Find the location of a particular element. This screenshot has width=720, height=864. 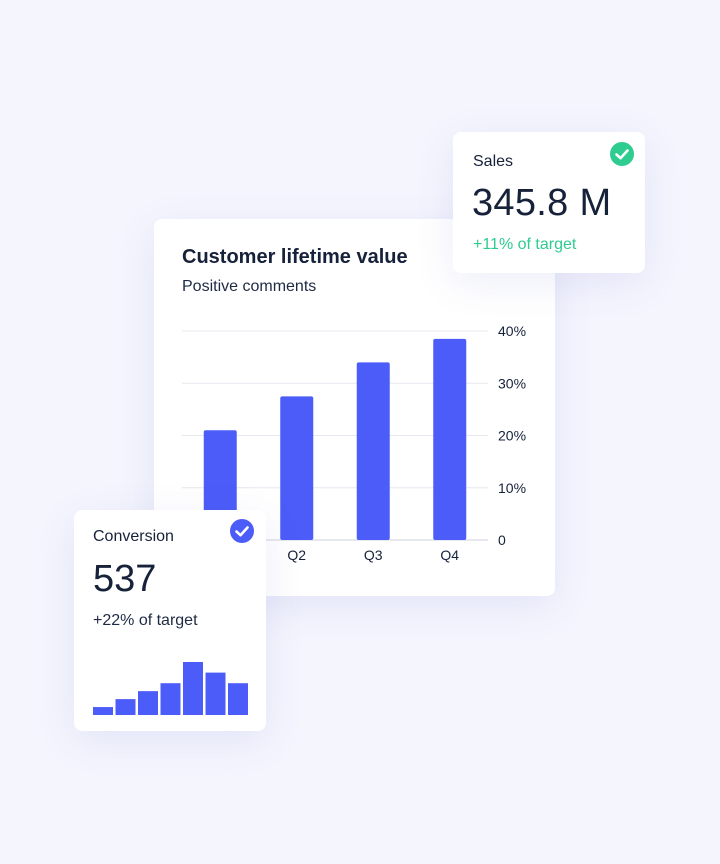

conversion-value: 537 is located at coordinates (125, 579).